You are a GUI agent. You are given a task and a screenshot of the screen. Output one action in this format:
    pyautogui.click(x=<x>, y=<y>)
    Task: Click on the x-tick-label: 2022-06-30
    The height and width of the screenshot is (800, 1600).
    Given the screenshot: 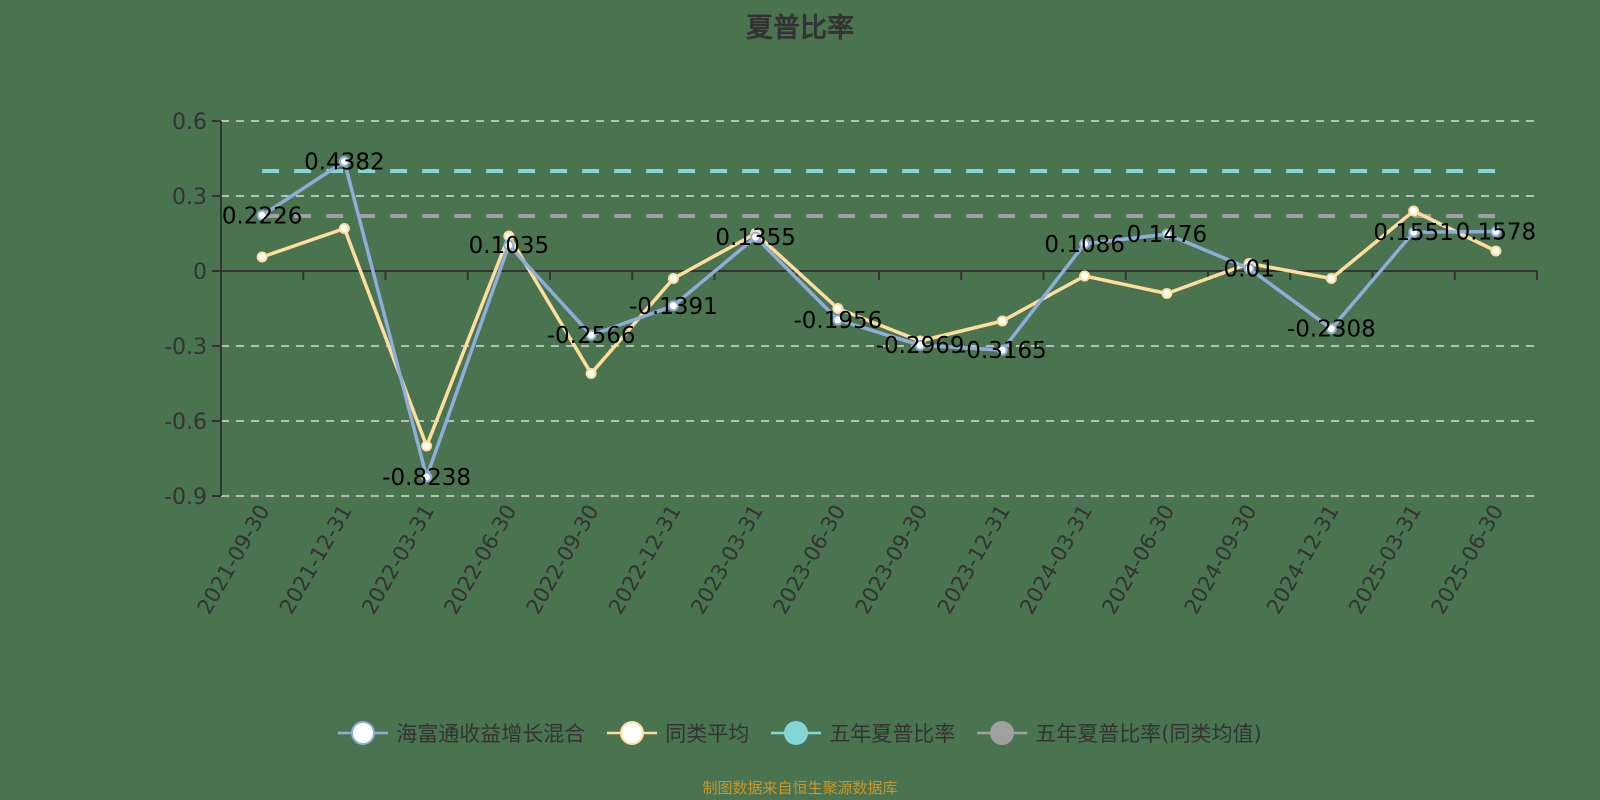 What is the action you would take?
    pyautogui.click(x=480, y=560)
    